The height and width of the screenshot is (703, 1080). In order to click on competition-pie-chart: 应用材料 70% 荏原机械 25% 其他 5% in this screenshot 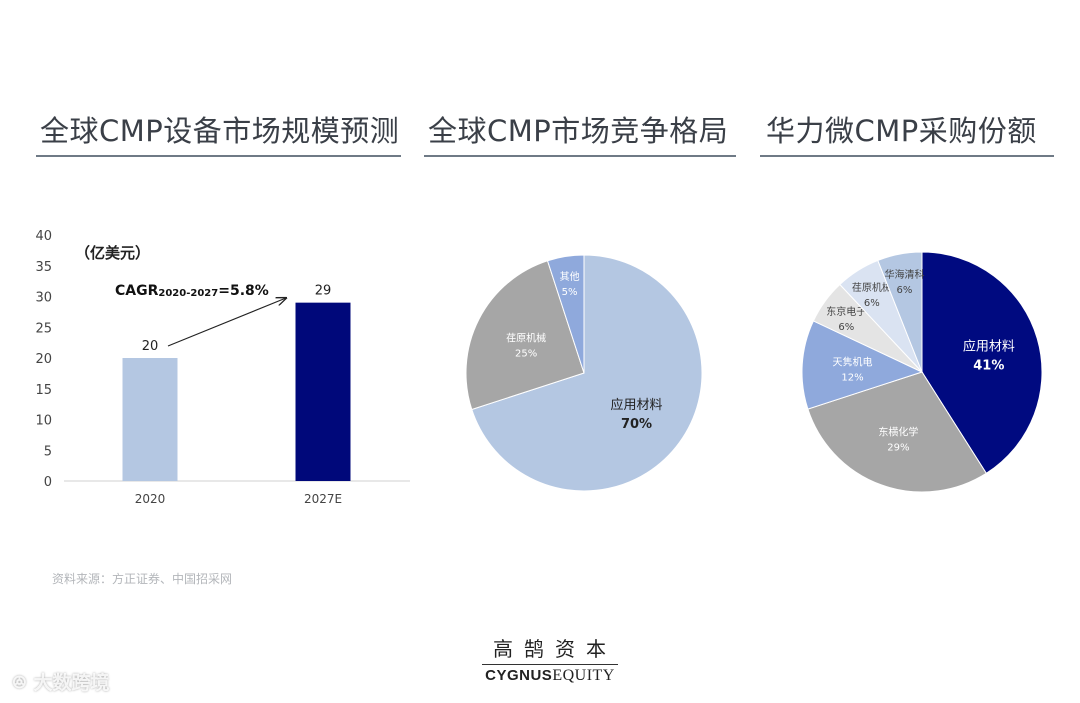, I will do `click(584, 373)`.